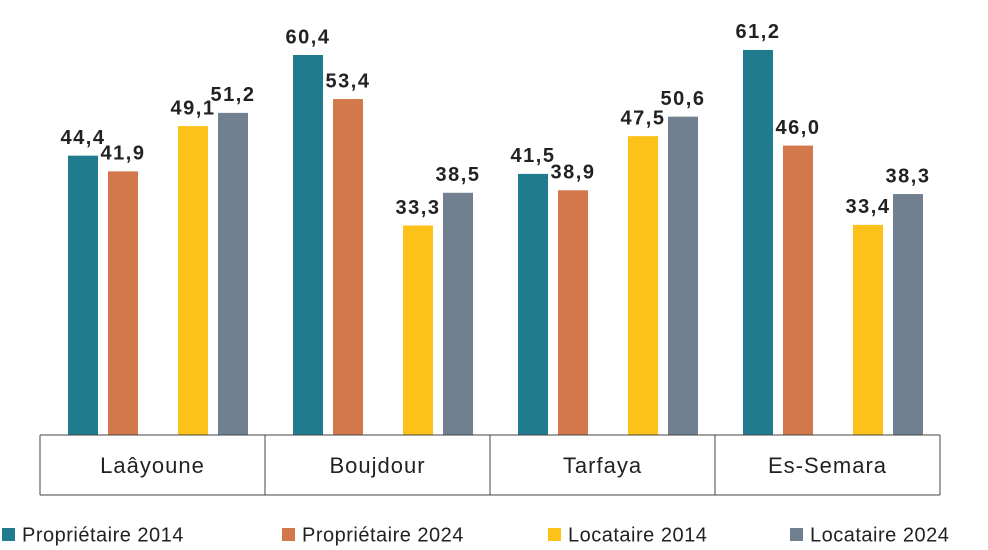  Describe the element at coordinates (458, 175) in the screenshot. I see `data-label: 38,5` at that location.